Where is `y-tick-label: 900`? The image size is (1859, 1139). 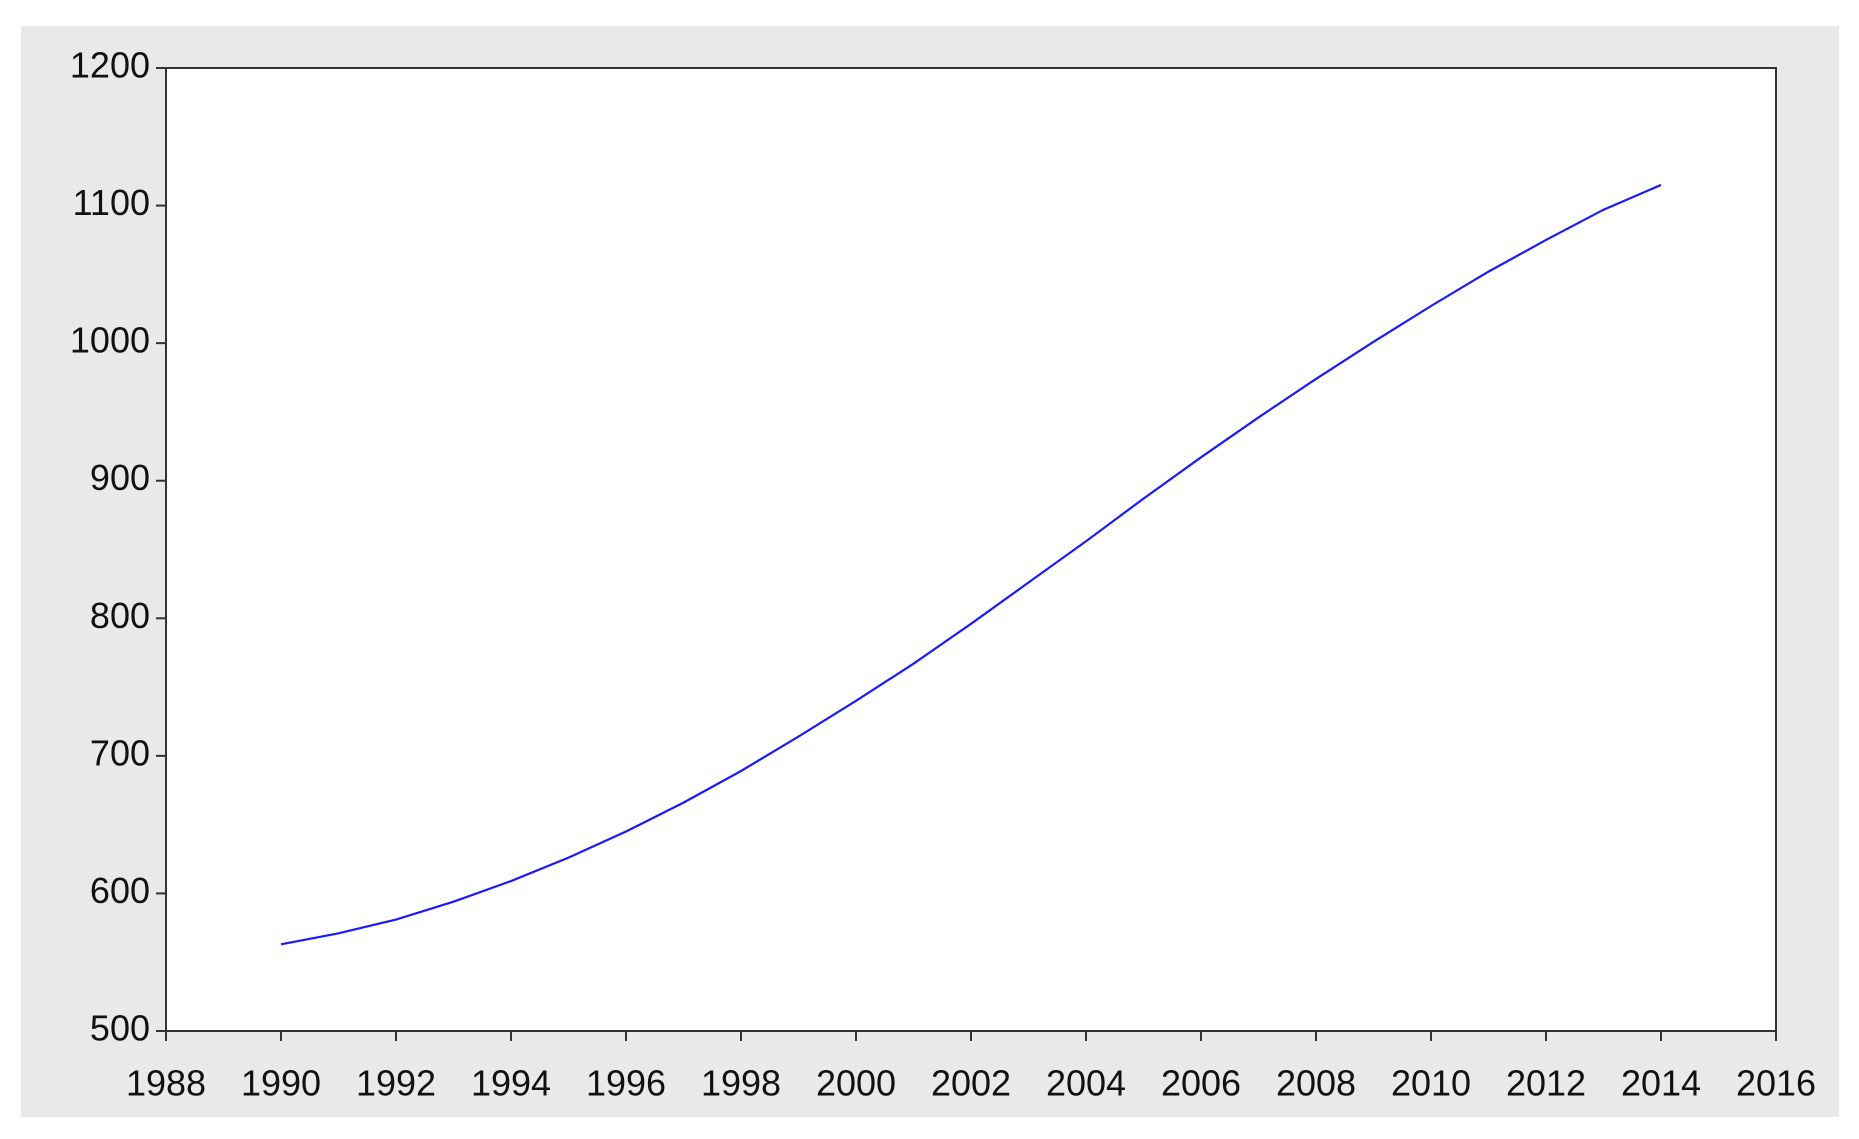
y-tick-label: 900 is located at coordinates (120, 477).